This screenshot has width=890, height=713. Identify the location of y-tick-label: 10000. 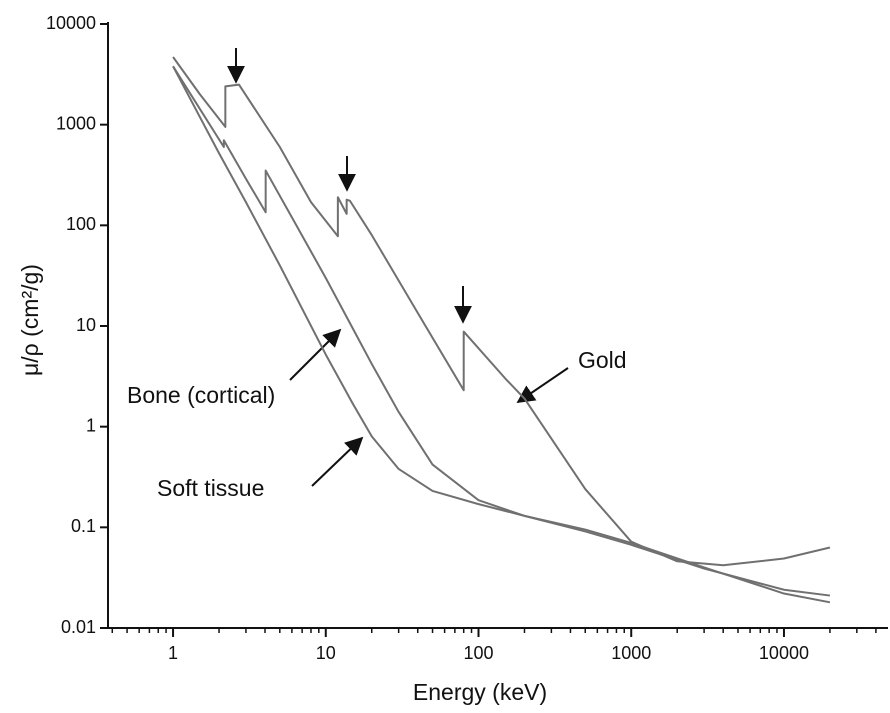
(71, 23).